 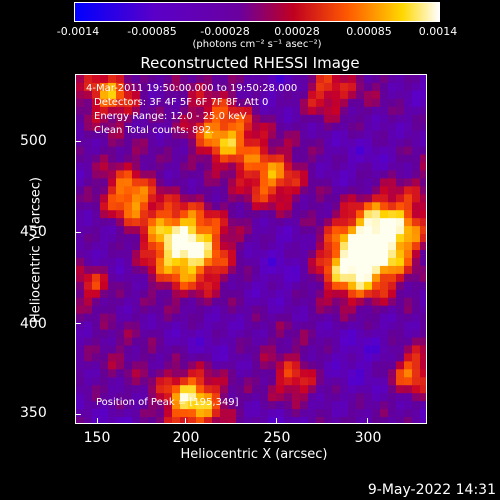 I want to click on y-axis-label: Heliocentric Y (arcsec), so click(x=36, y=250).